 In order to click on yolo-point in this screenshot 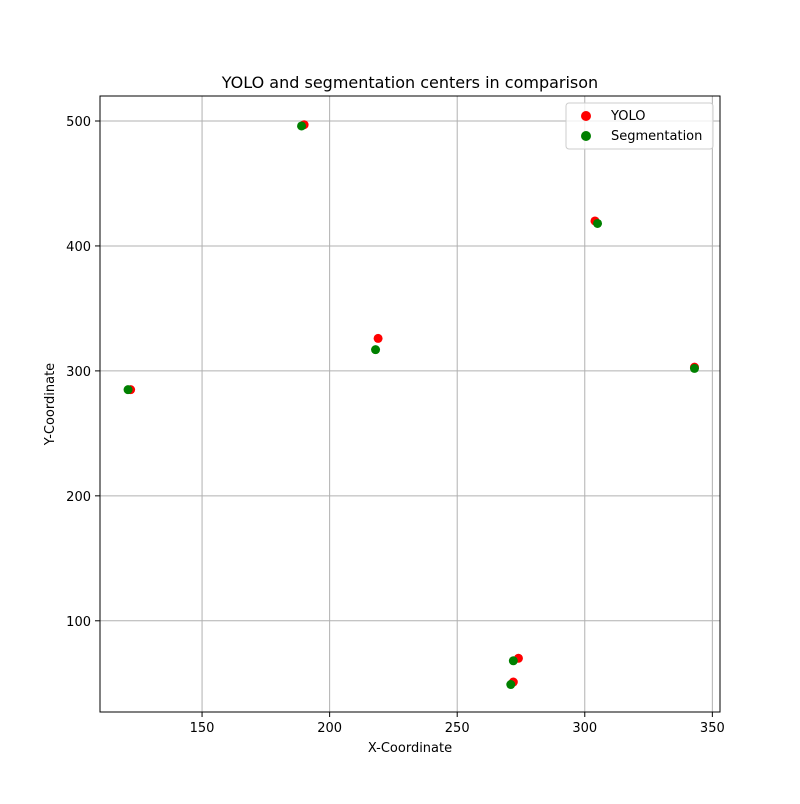, I will do `click(378, 338)`.